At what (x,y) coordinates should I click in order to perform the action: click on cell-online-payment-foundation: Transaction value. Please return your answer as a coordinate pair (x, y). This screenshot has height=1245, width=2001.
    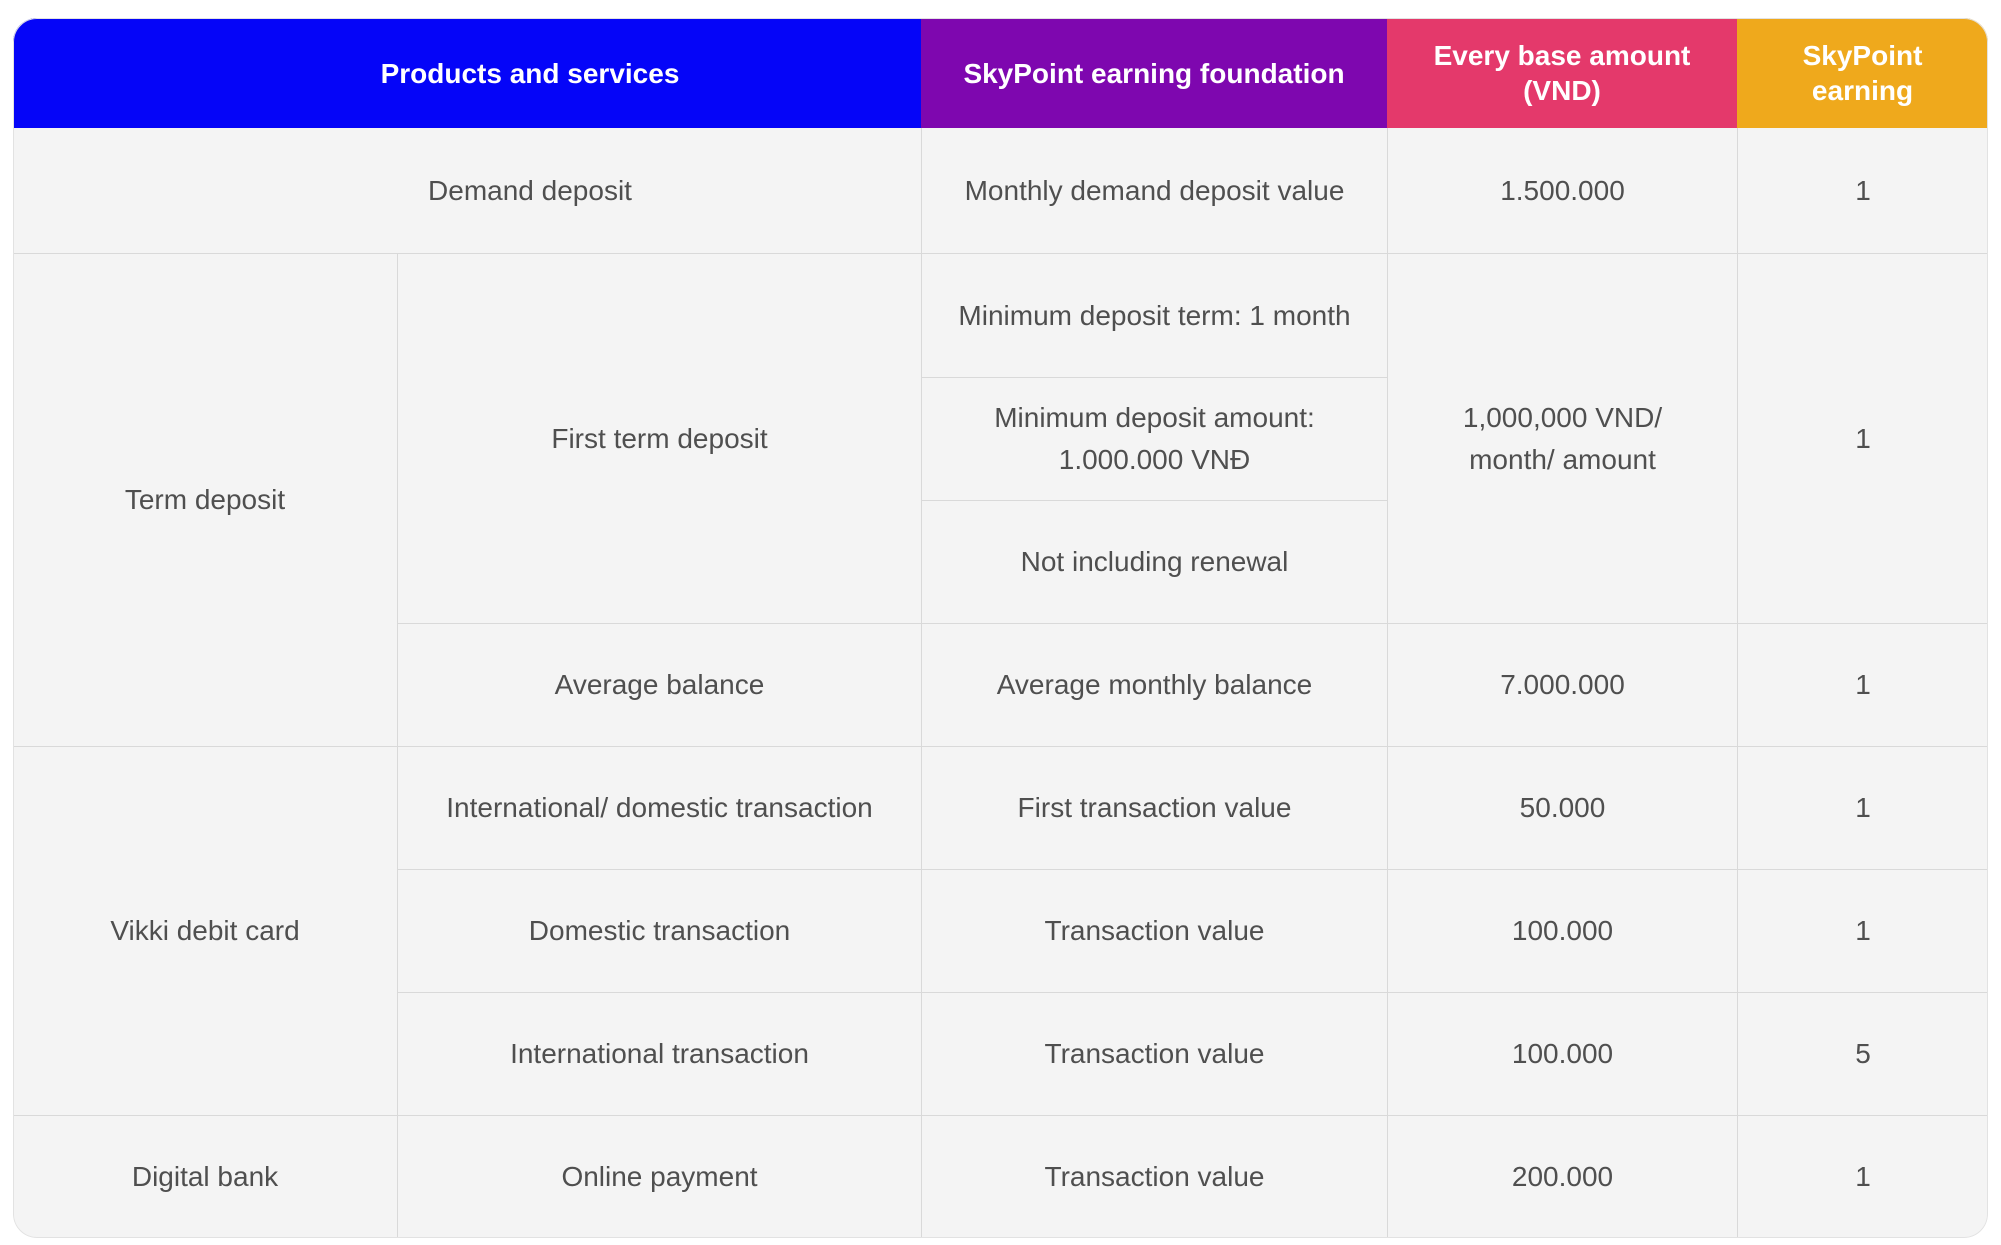
    Looking at the image, I should click on (1154, 1176).